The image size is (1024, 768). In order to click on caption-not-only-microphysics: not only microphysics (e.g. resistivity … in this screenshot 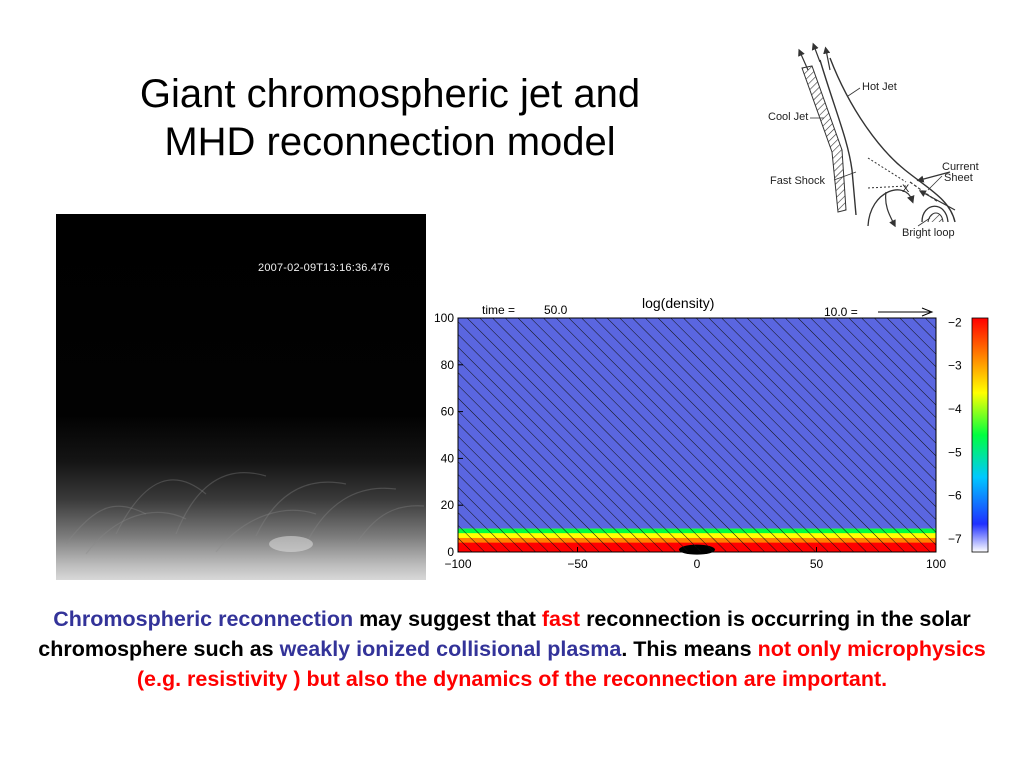, I will do `click(561, 664)`.